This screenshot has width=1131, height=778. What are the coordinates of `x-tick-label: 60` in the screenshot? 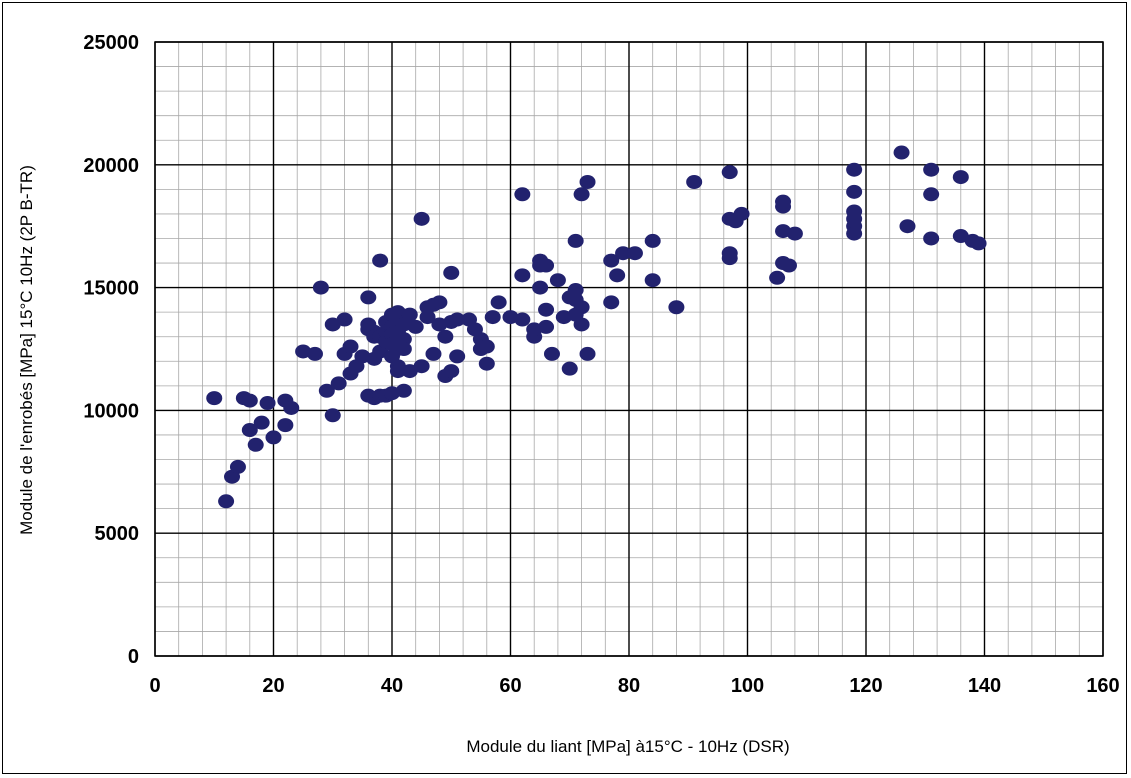 It's located at (510, 686).